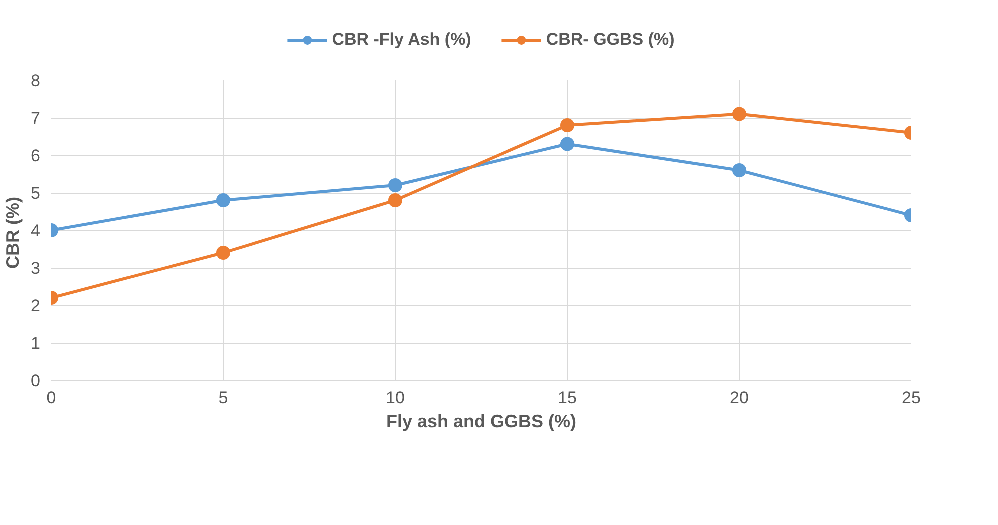 The height and width of the screenshot is (525, 998). What do you see at coordinates (36, 156) in the screenshot?
I see `y-tick-label: 6` at bounding box center [36, 156].